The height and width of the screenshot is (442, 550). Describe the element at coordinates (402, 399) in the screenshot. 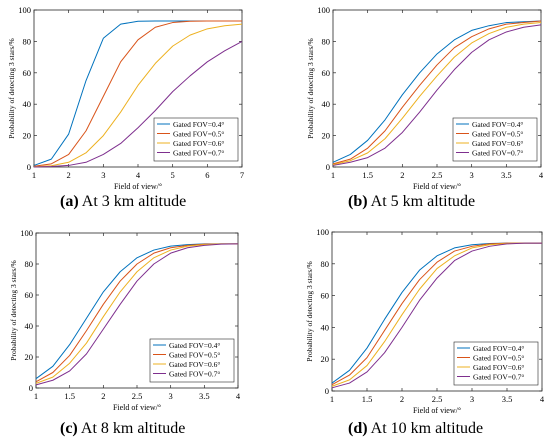

I see `panel-3-x-tick-label: 2` at that location.